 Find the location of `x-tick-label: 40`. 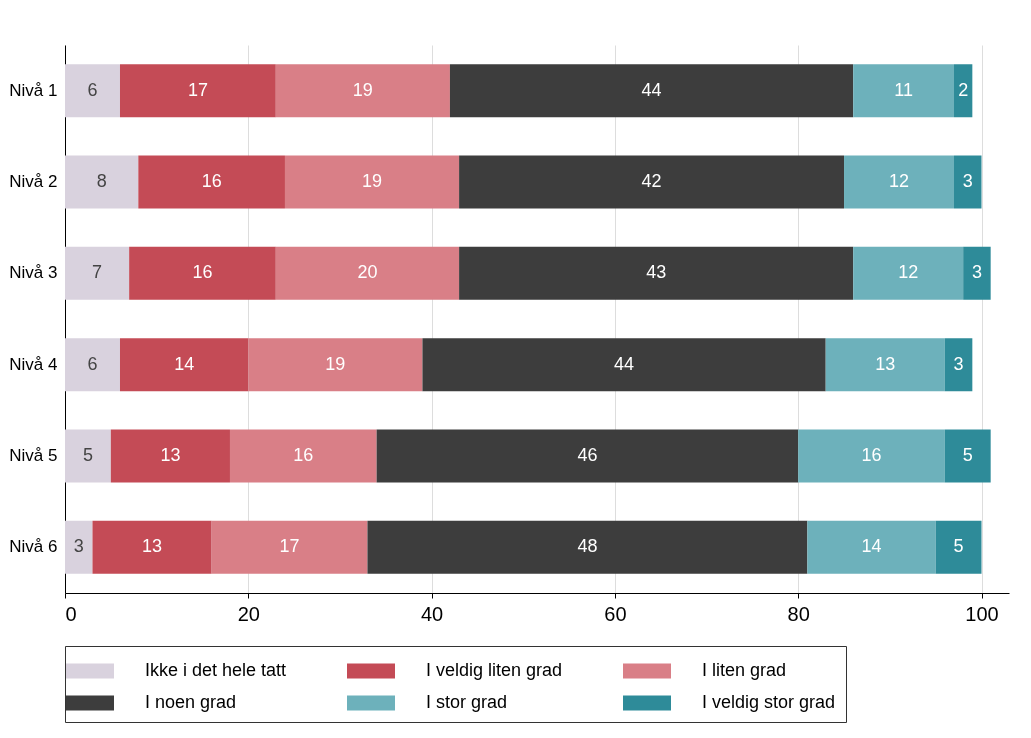

x-tick-label: 40 is located at coordinates (432, 613).